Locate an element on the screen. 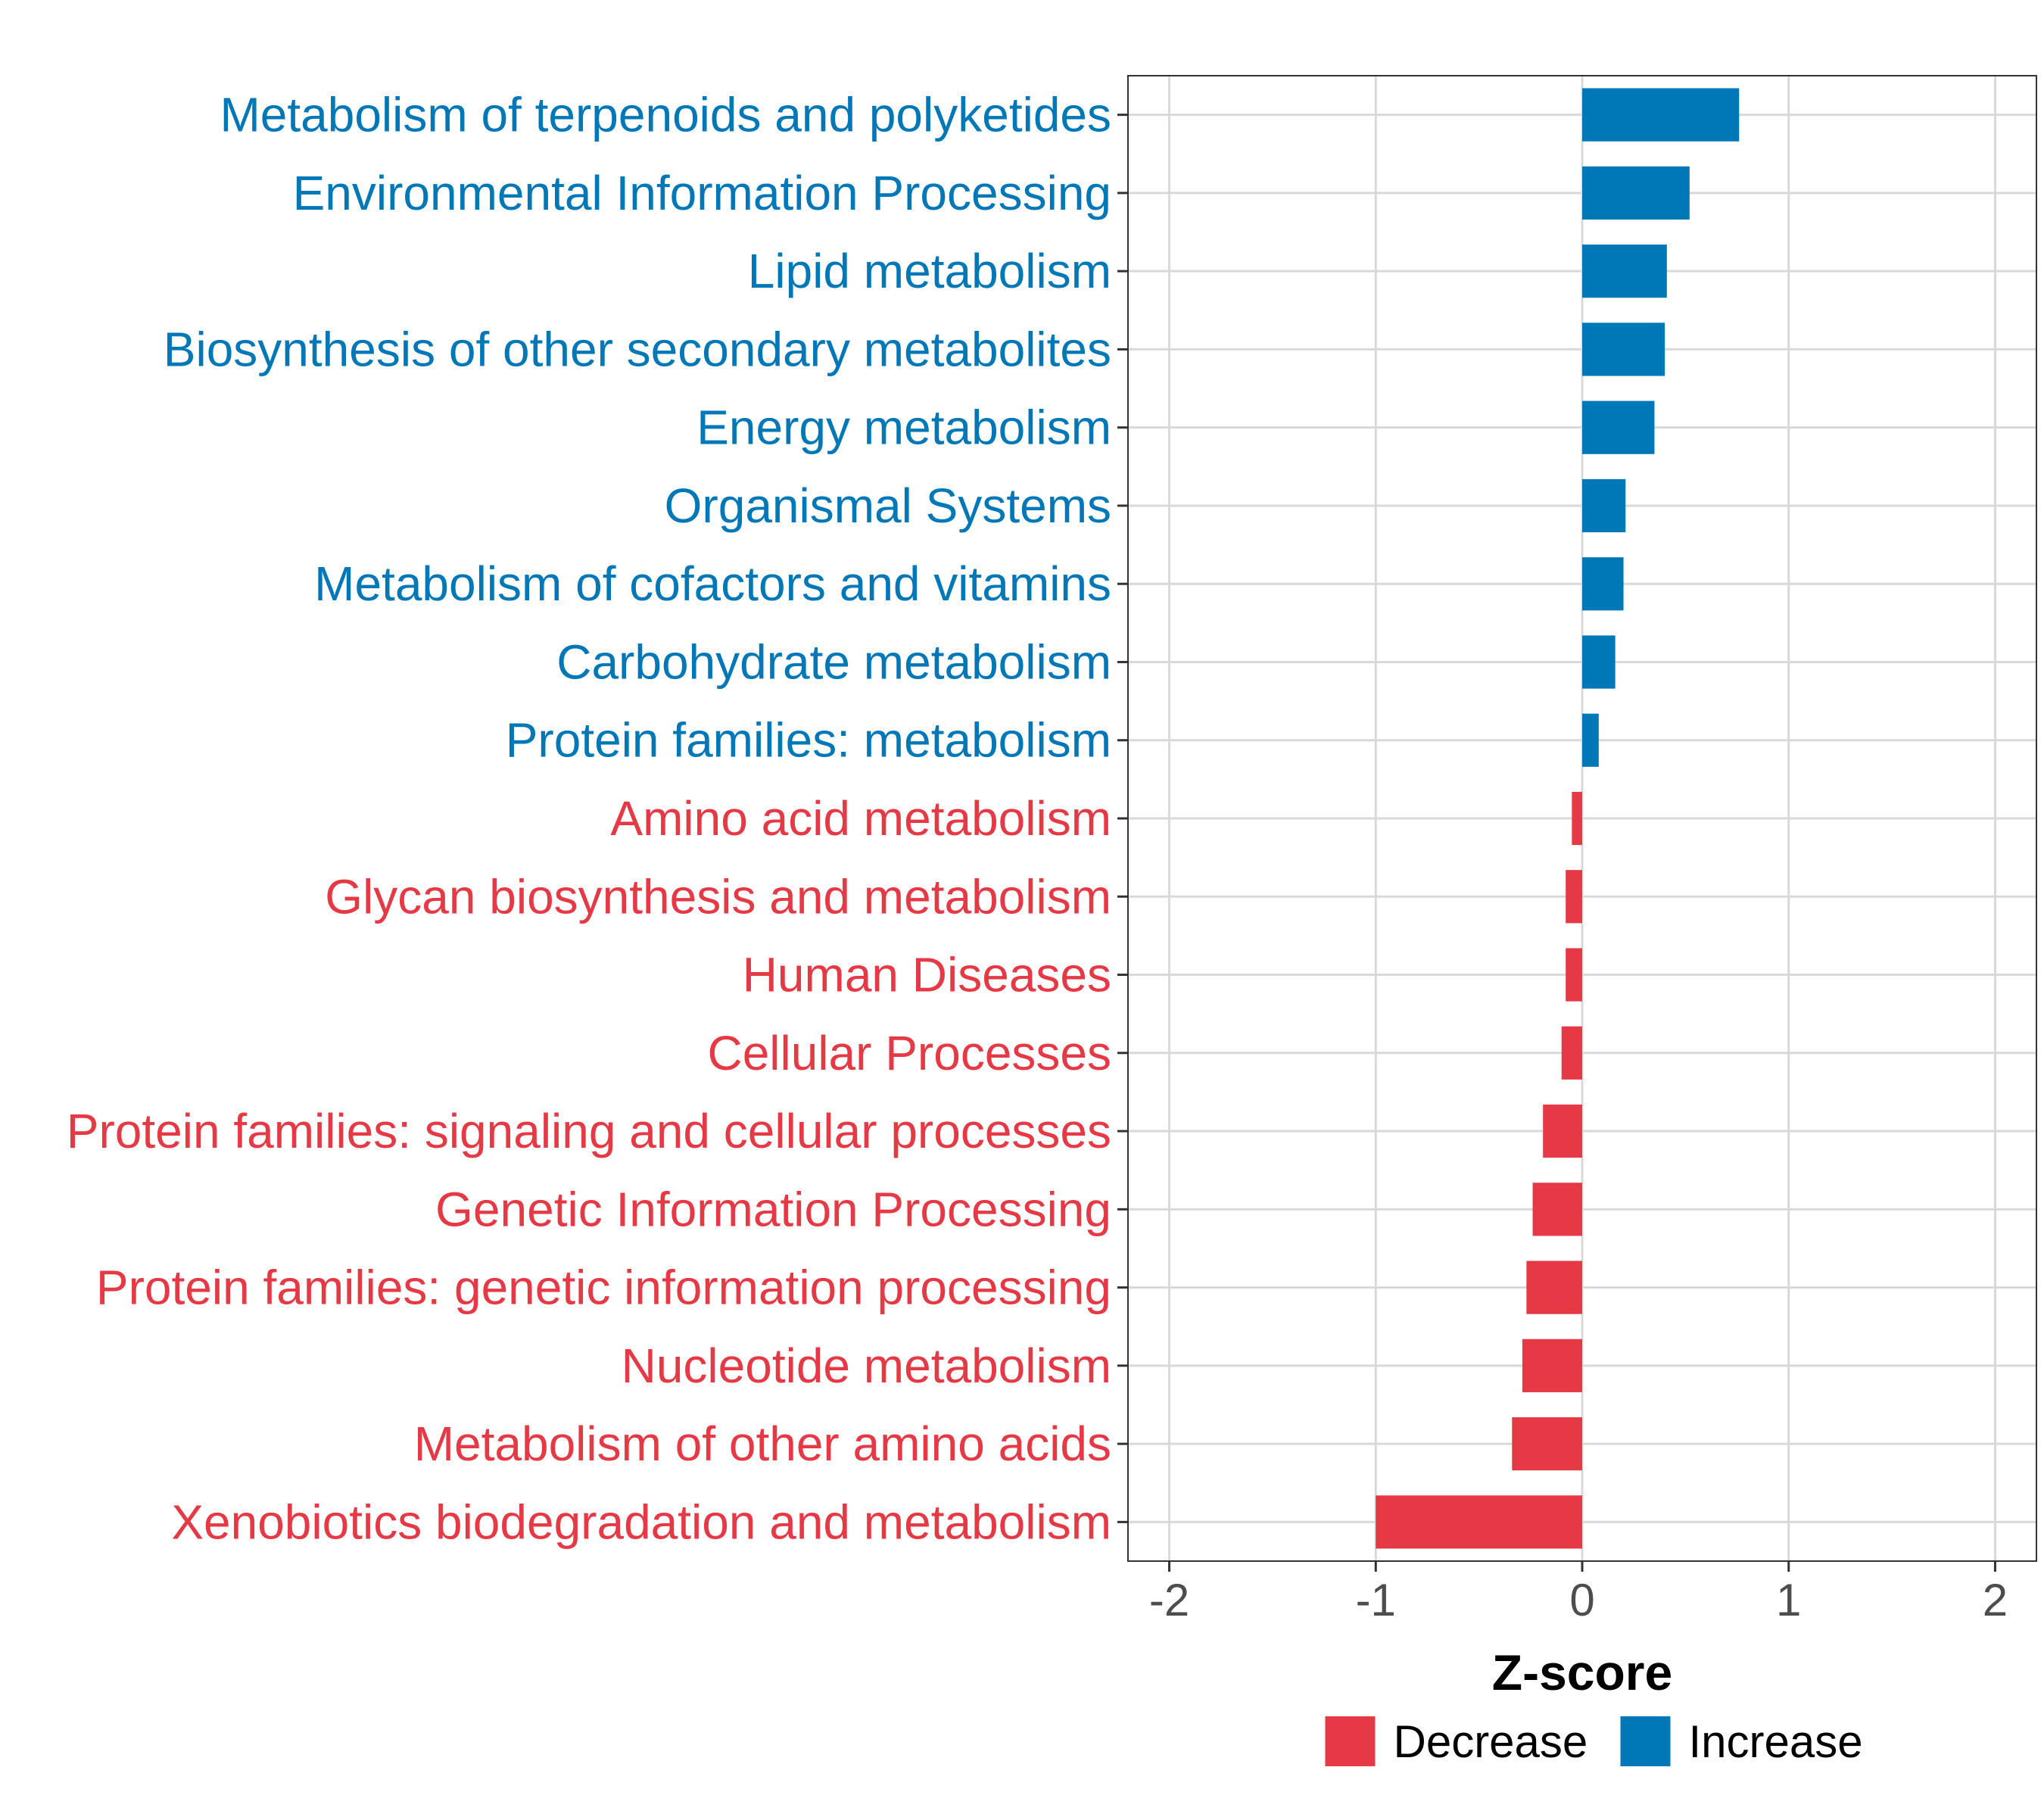 This screenshot has height=1817, width=2044. legend: Decrease Increase is located at coordinates (1594, 1741).